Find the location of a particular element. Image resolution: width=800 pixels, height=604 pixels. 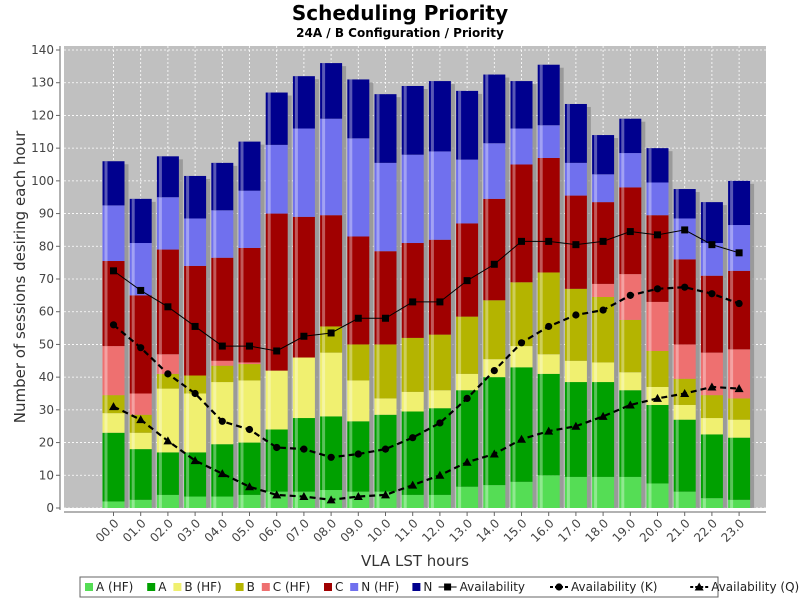

y-tick-label: 140 is located at coordinates (42, 50).